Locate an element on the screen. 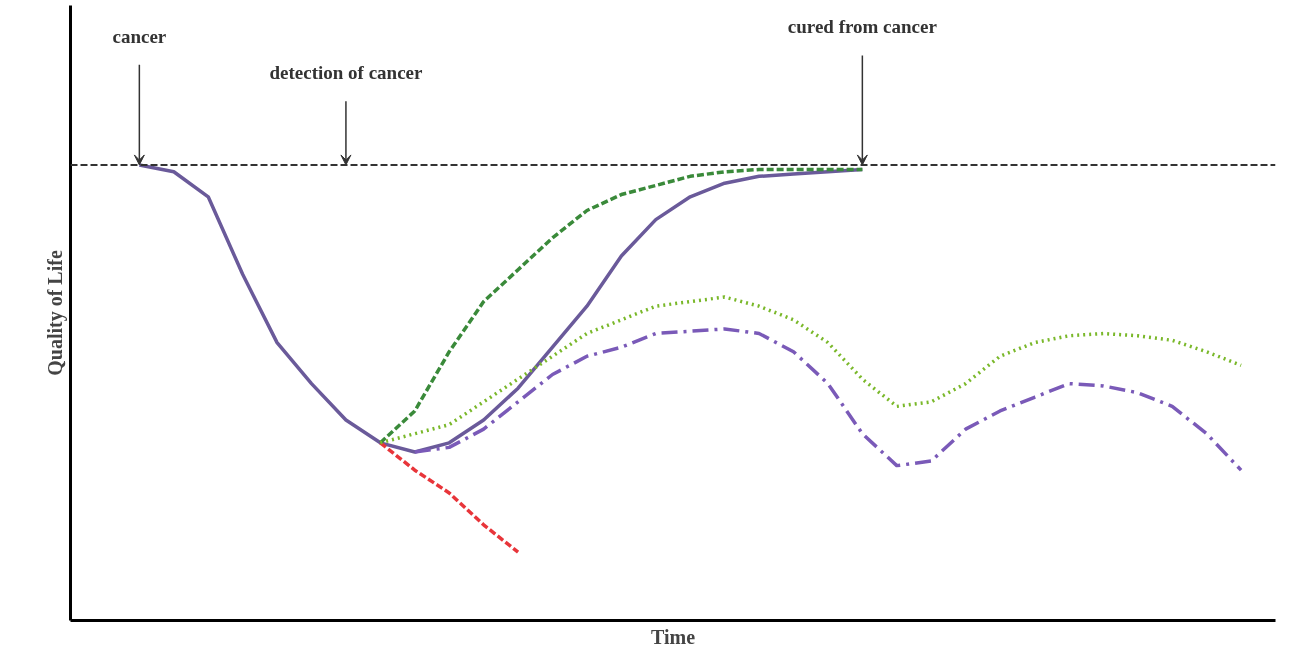 This screenshot has height=658, width=1292. y-axis-title: Quality of Life is located at coordinates (55, 313).